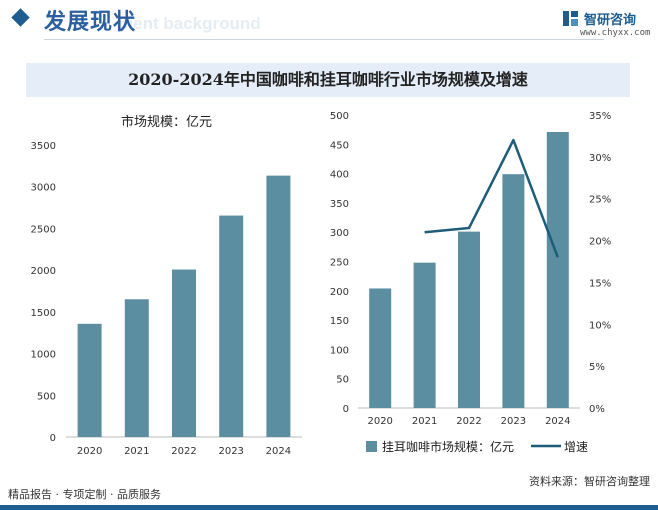 The width and height of the screenshot is (658, 510). I want to click on left-y-tick-label: 2000, so click(43, 271).